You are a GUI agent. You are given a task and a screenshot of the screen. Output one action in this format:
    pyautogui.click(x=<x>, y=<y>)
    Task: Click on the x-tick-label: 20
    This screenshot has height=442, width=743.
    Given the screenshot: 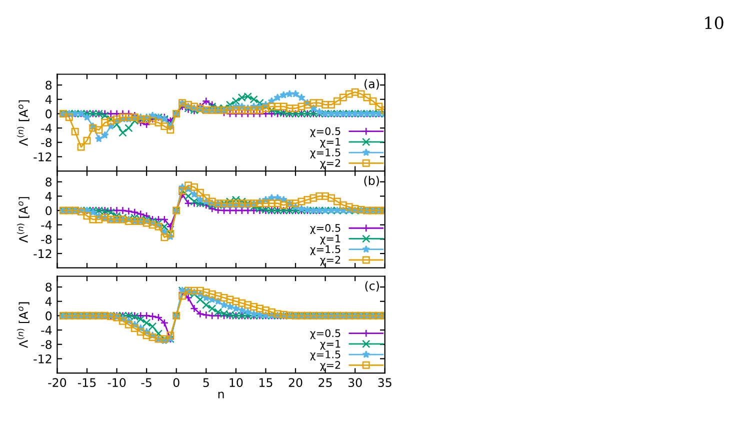 What is the action you would take?
    pyautogui.click(x=295, y=383)
    